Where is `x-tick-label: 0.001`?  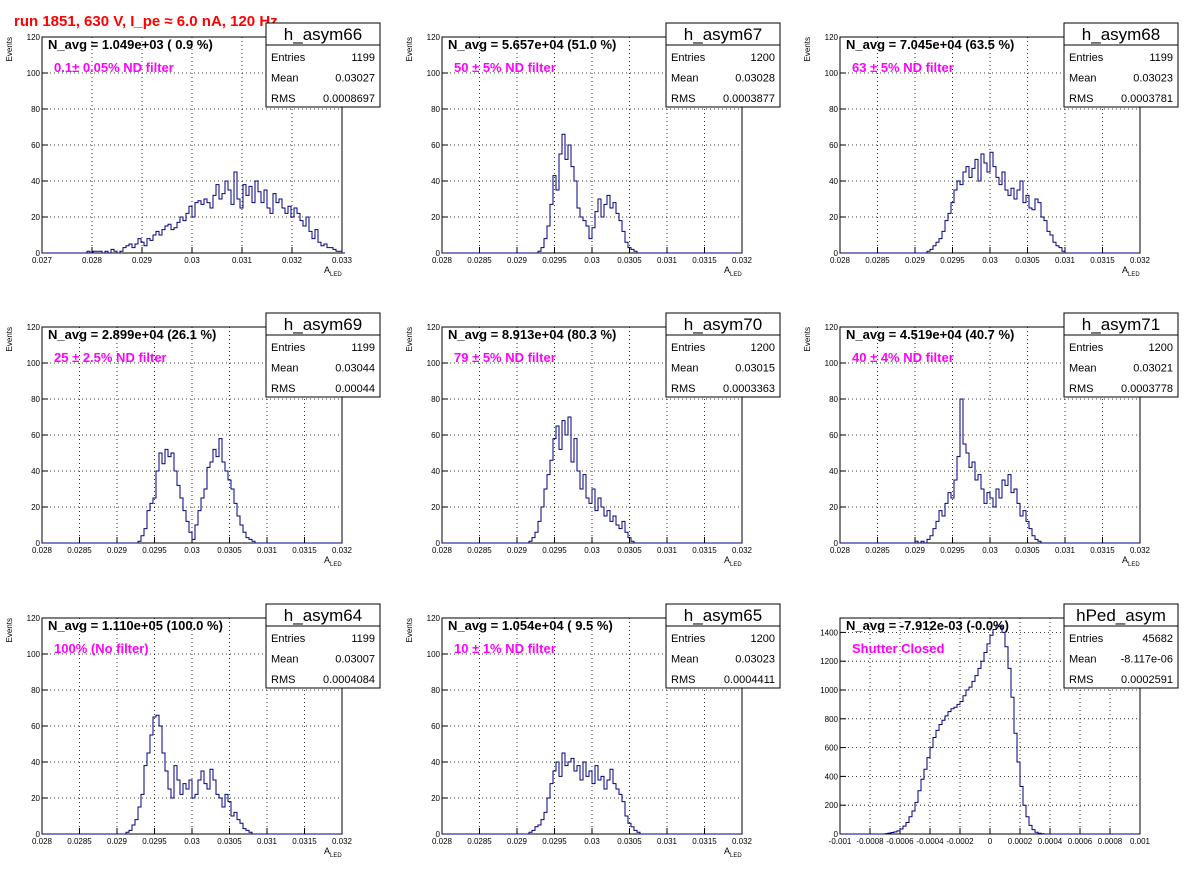 x-tick-label: 0.001 is located at coordinates (1140, 841).